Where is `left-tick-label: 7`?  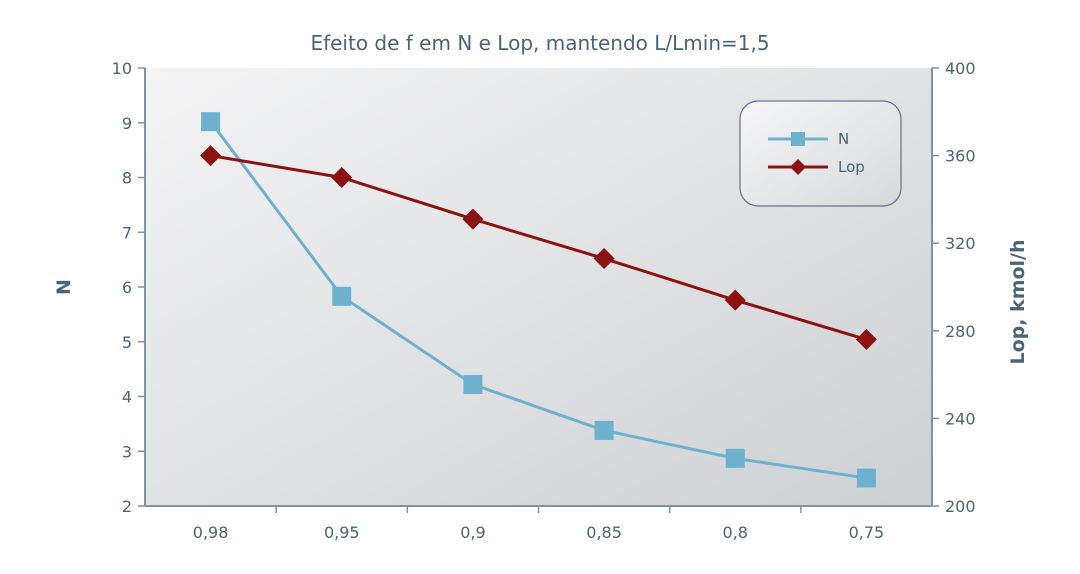
left-tick-label: 7 is located at coordinates (127, 232).